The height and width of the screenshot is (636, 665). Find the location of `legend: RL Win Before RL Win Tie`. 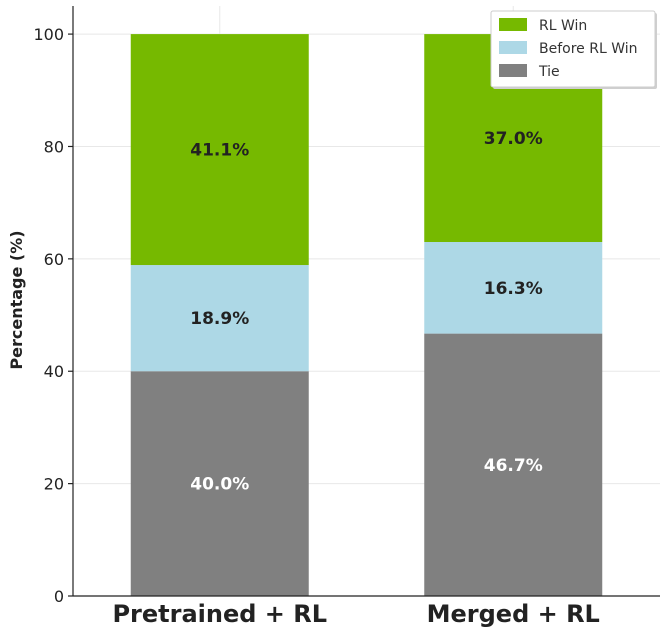

legend: RL Win Before RL Win Tie is located at coordinates (573, 49).